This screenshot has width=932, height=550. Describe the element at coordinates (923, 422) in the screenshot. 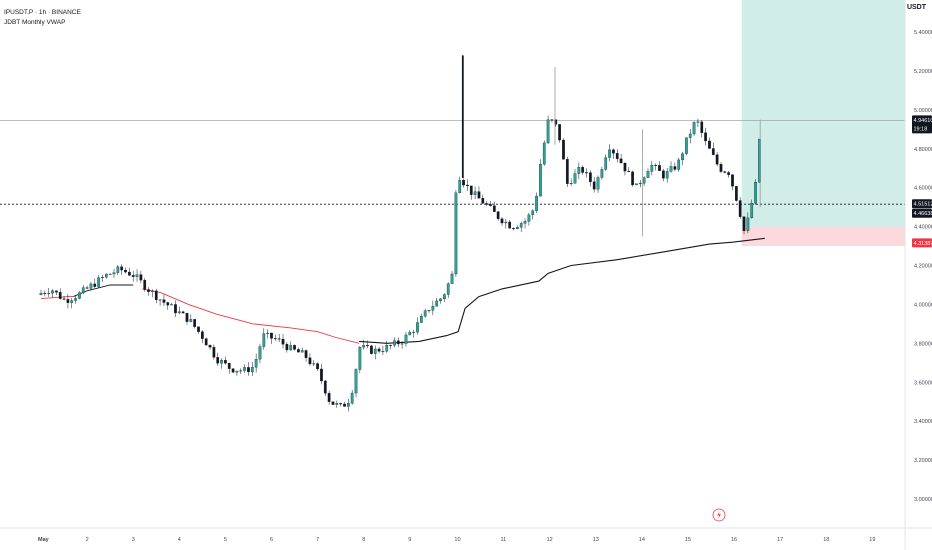

I see `price-tick-label: 3.40000` at that location.